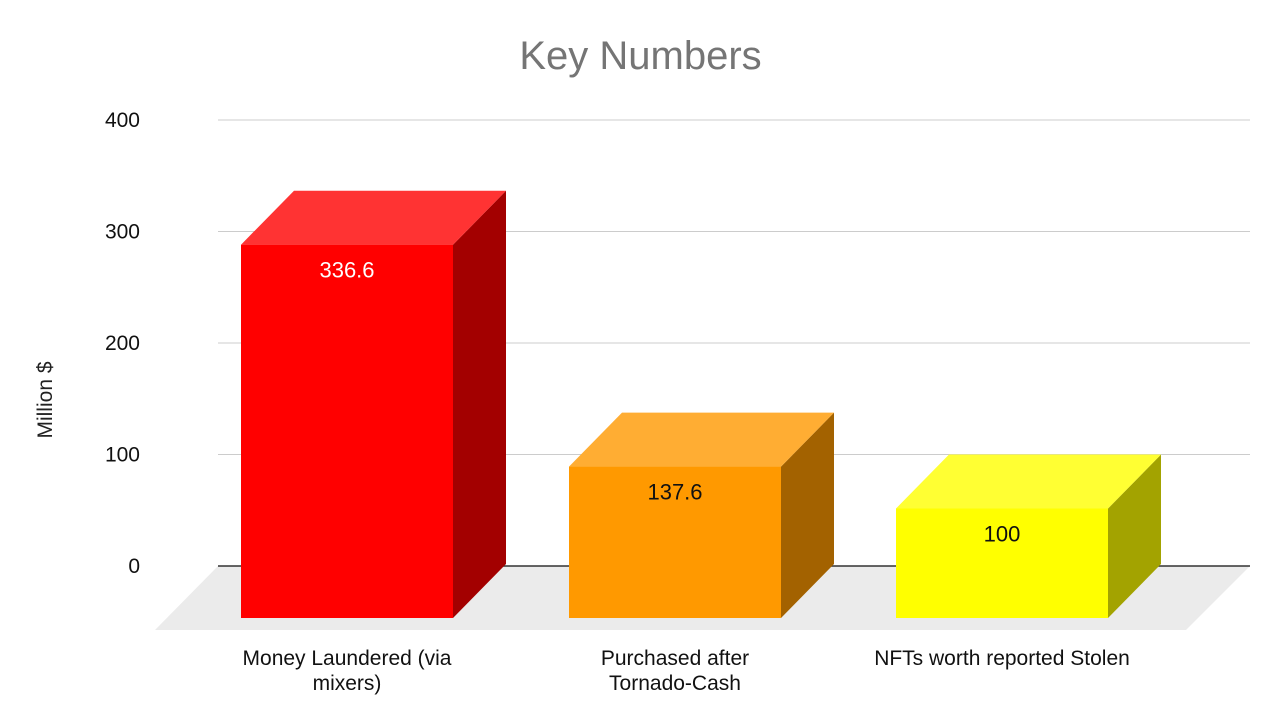 This screenshot has width=1261, height=704. What do you see at coordinates (1002, 658) in the screenshot?
I see `x-category-label: NFTs worth reported Stolen` at bounding box center [1002, 658].